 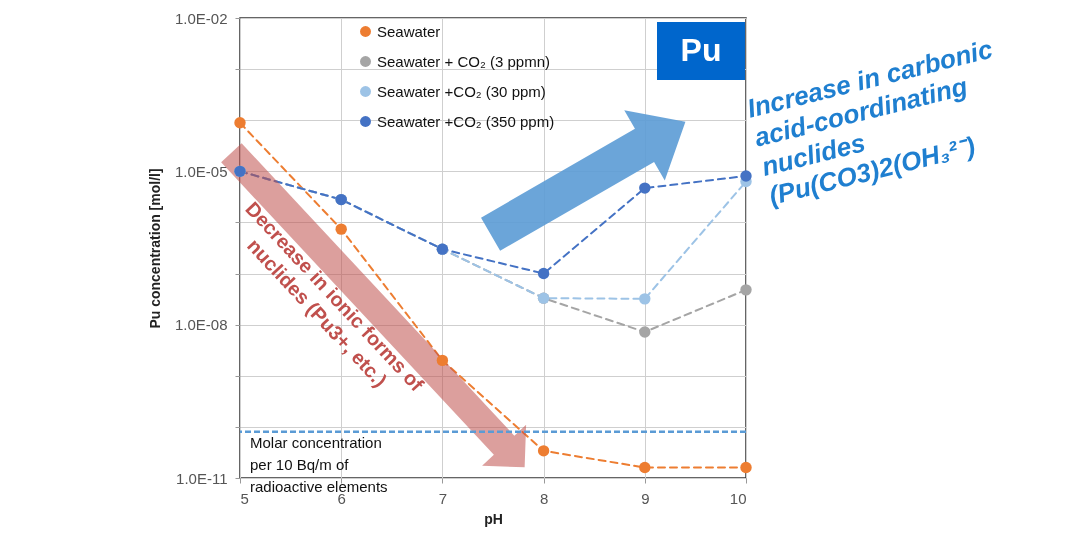 What do you see at coordinates (701, 50) in the screenshot?
I see `annotation: Pu` at bounding box center [701, 50].